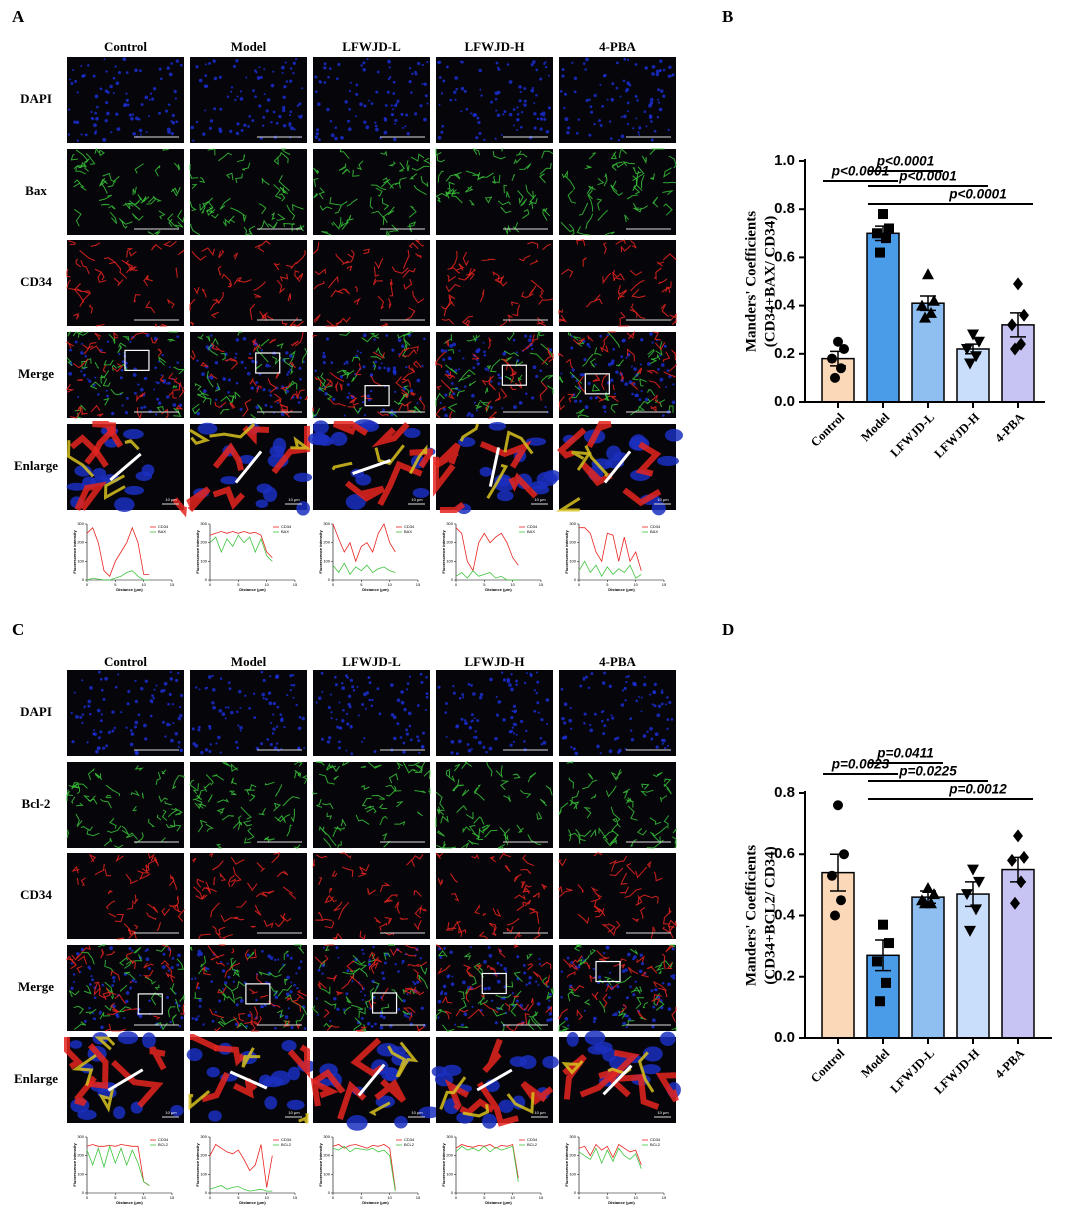 Image resolution: width=1065 pixels, height=1212 pixels. I want to click on legend-label: CD34, so click(286, 1139).